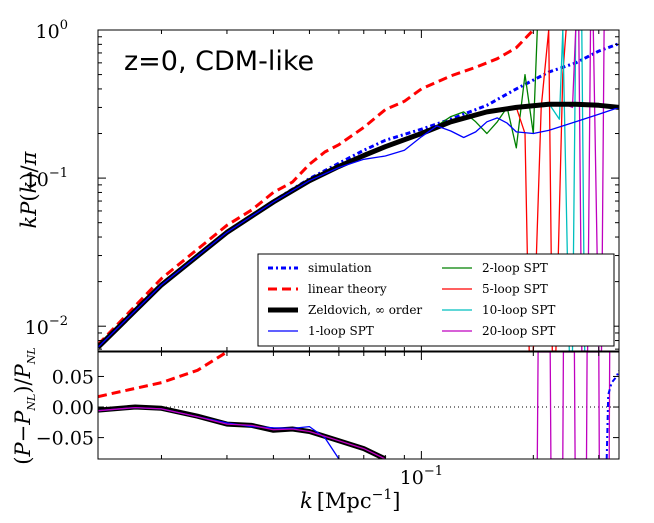 The image size is (654, 523). I want to click on bottom-y-tick-label: 0.00, so click(73, 408).